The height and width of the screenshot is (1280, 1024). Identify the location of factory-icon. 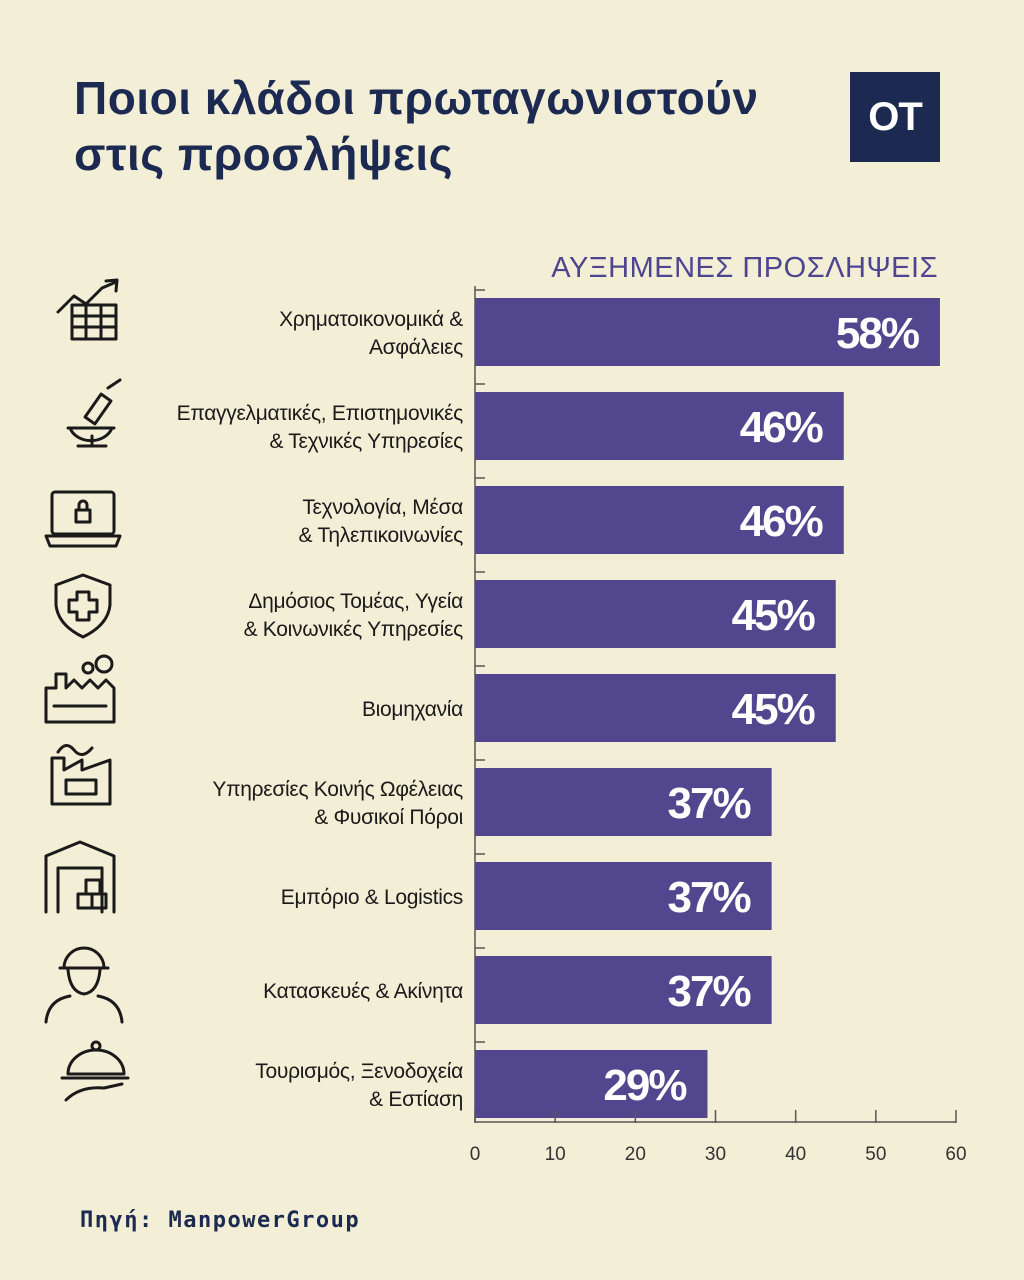
(80, 689).